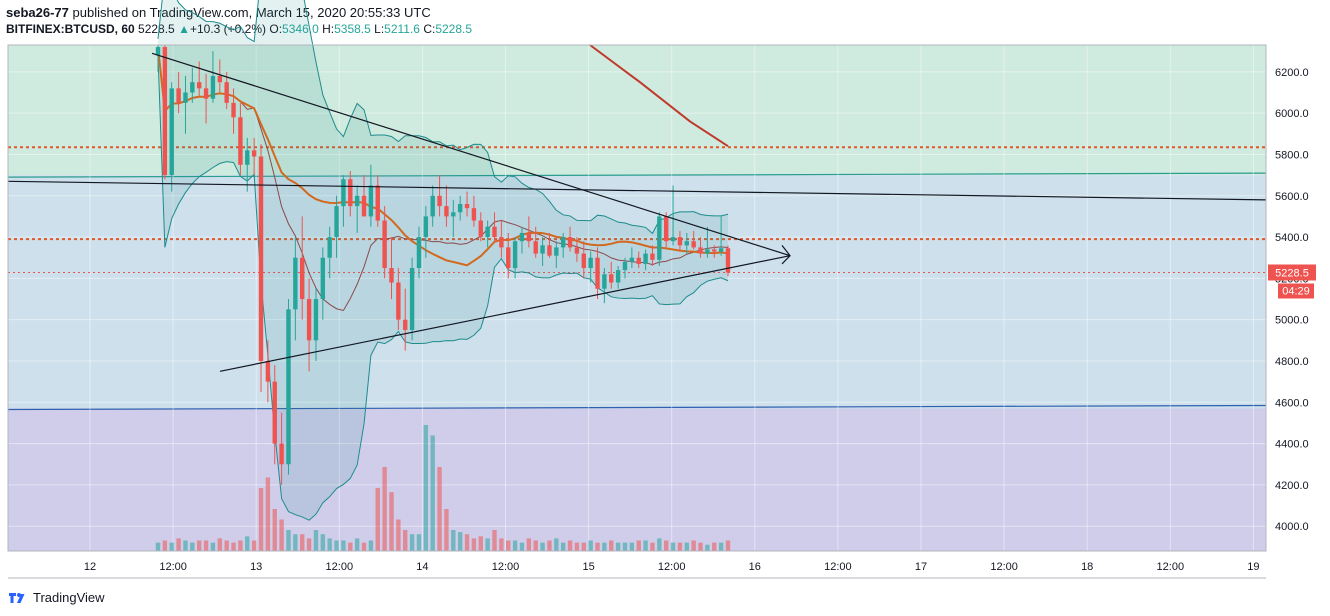 The width and height of the screenshot is (1330, 616). What do you see at coordinates (921, 567) in the screenshot?
I see `x-tick-label: 17` at bounding box center [921, 567].